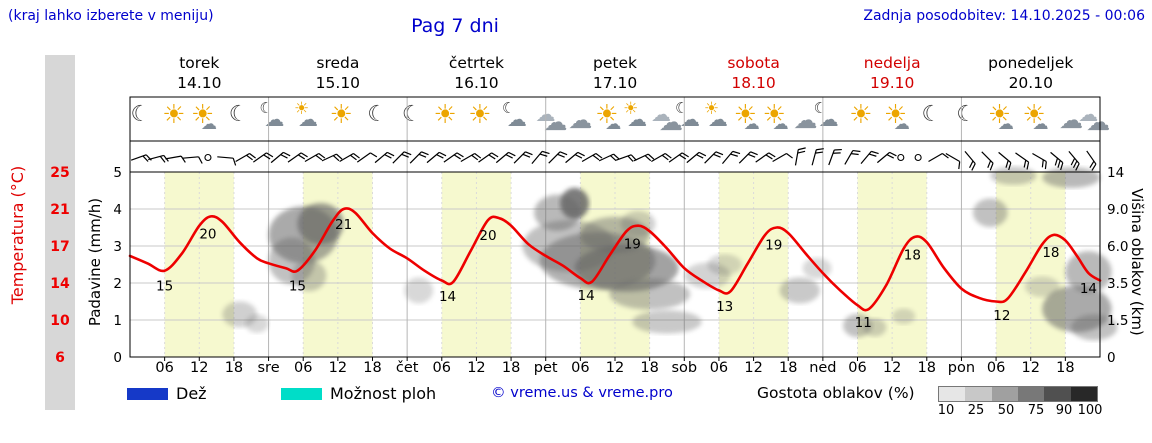 This screenshot has height=443, width=1152. Describe the element at coordinates (918, 157) in the screenshot. I see `wind-calm-icon` at that location.